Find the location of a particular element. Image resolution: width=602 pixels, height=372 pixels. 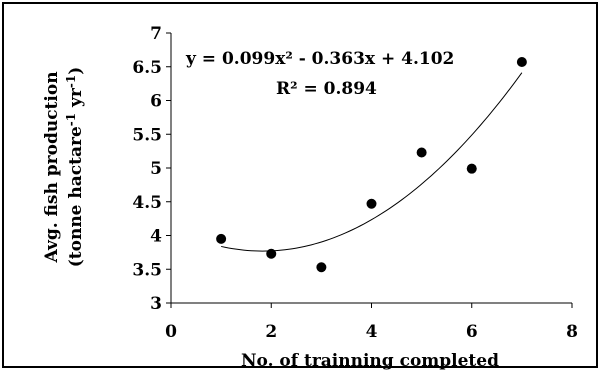

x-axis-title: No. of trainning completed is located at coordinates (370, 361).